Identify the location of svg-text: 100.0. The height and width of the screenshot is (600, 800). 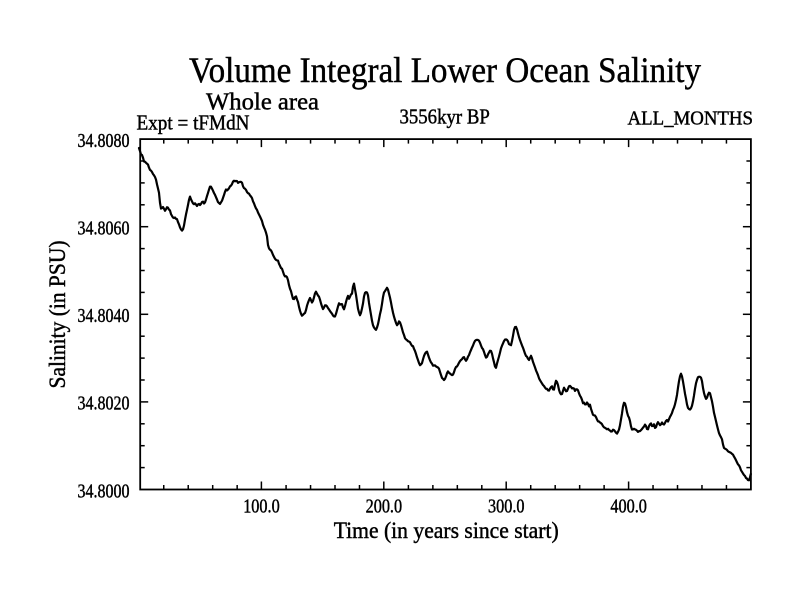
(261, 507).